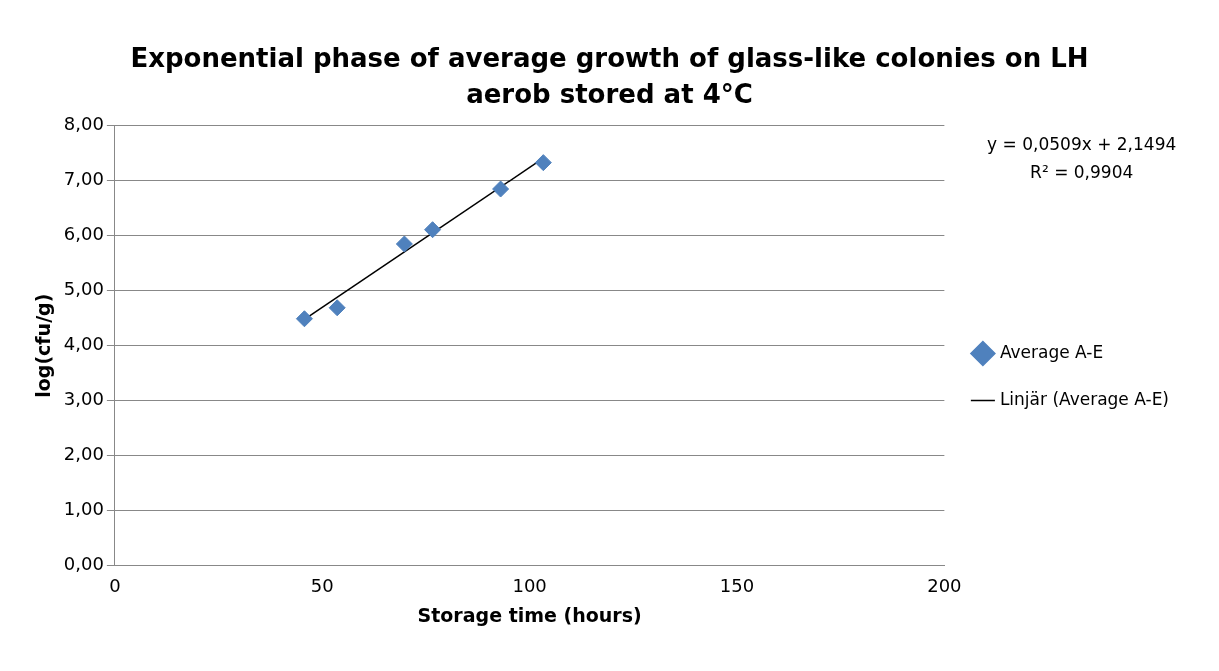 This screenshot has height=671, width=1219. Describe the element at coordinates (1084, 398) in the screenshot. I see `legend-label: Linjär (Average A-E)` at that location.